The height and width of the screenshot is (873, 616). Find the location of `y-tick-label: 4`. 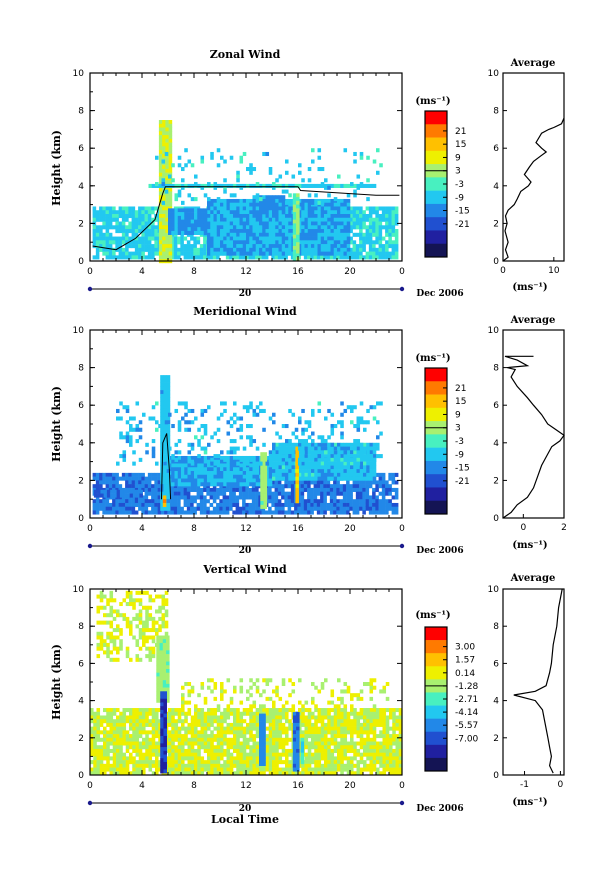

y-tick-label: 4 is located at coordinates (81, 444).